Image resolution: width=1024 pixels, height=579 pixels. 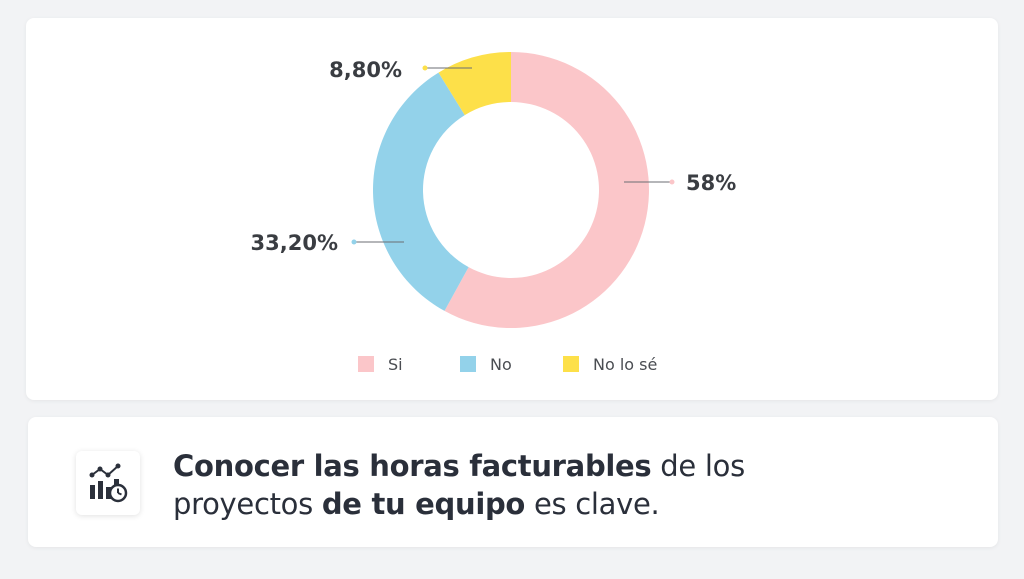 I want to click on legend-item-no-lo-se: No lo sé, so click(x=610, y=364).